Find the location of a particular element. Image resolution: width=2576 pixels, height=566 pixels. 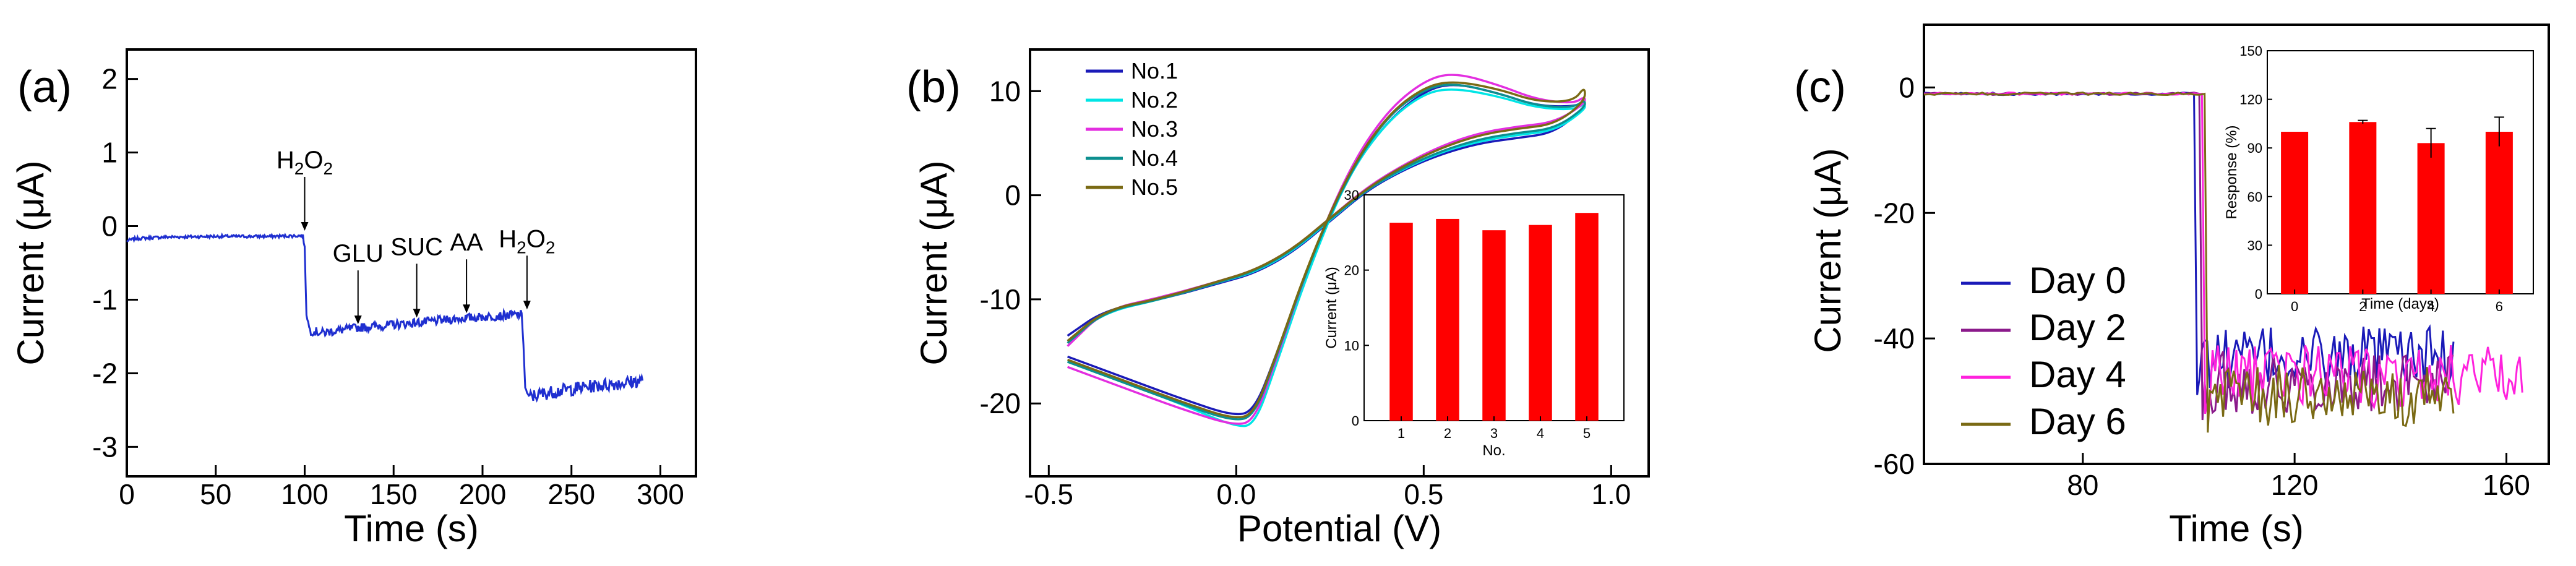

annotation-label-part: O is located at coordinates (536, 239).